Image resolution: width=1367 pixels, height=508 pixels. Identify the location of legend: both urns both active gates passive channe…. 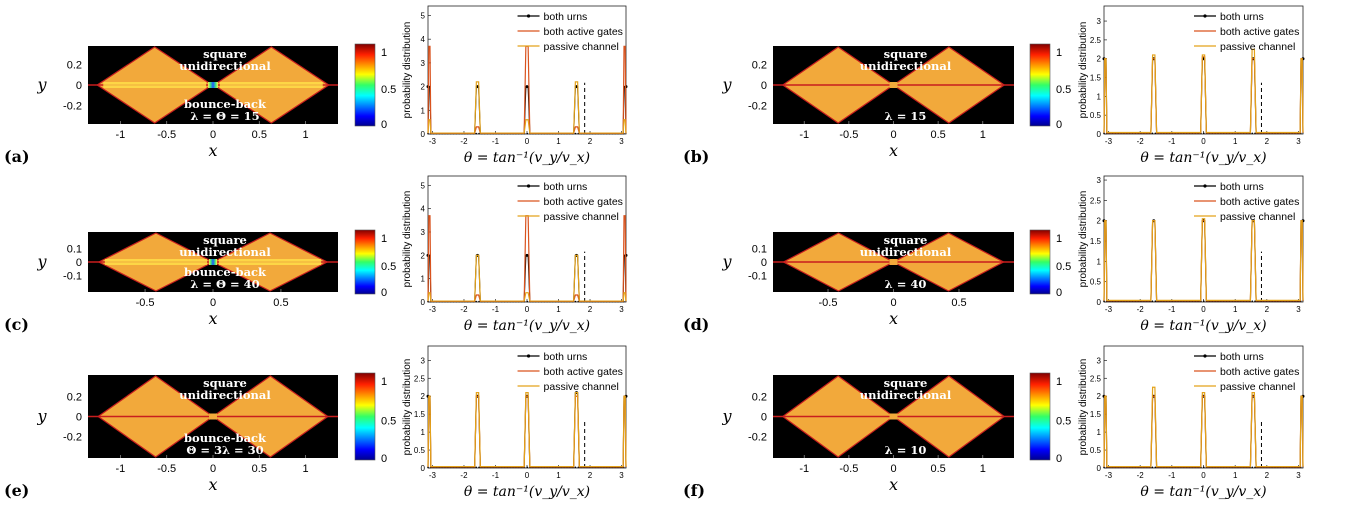
(1246, 32).